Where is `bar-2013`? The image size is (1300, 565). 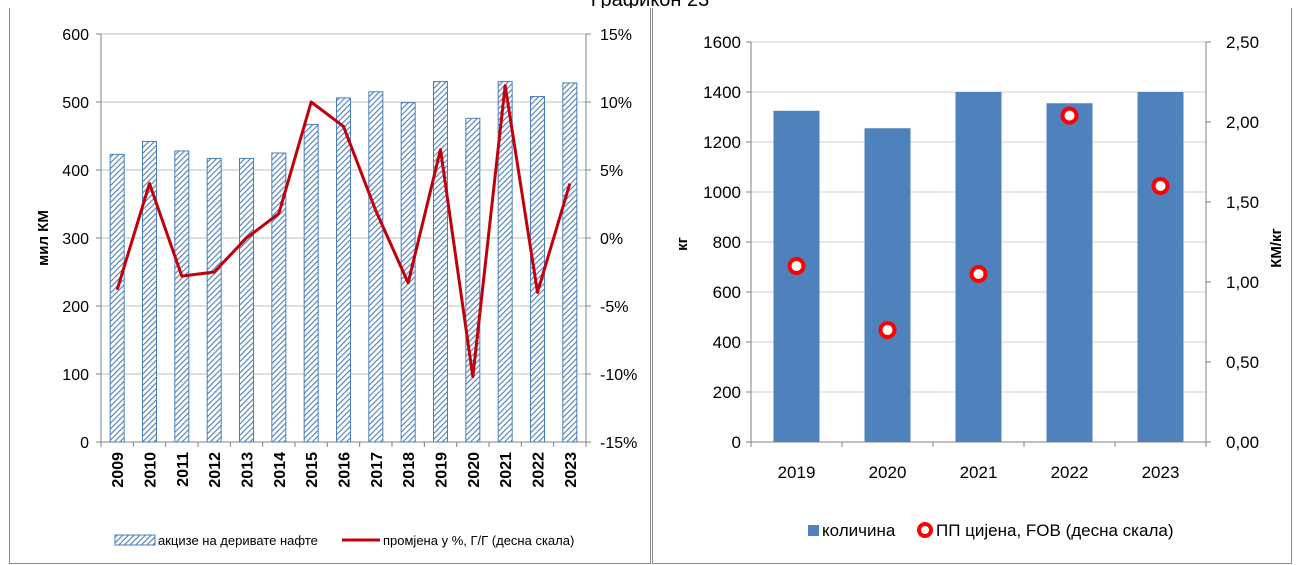 bar-2013 is located at coordinates (246, 300).